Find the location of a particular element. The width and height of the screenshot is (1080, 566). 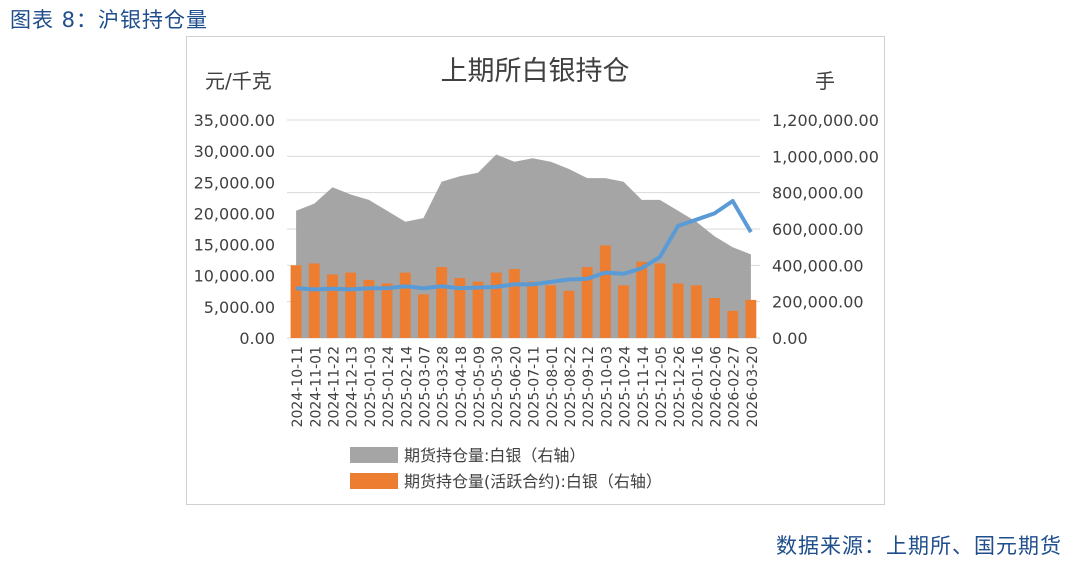

right-tick-label: 200,000.00 is located at coordinates (818, 302).